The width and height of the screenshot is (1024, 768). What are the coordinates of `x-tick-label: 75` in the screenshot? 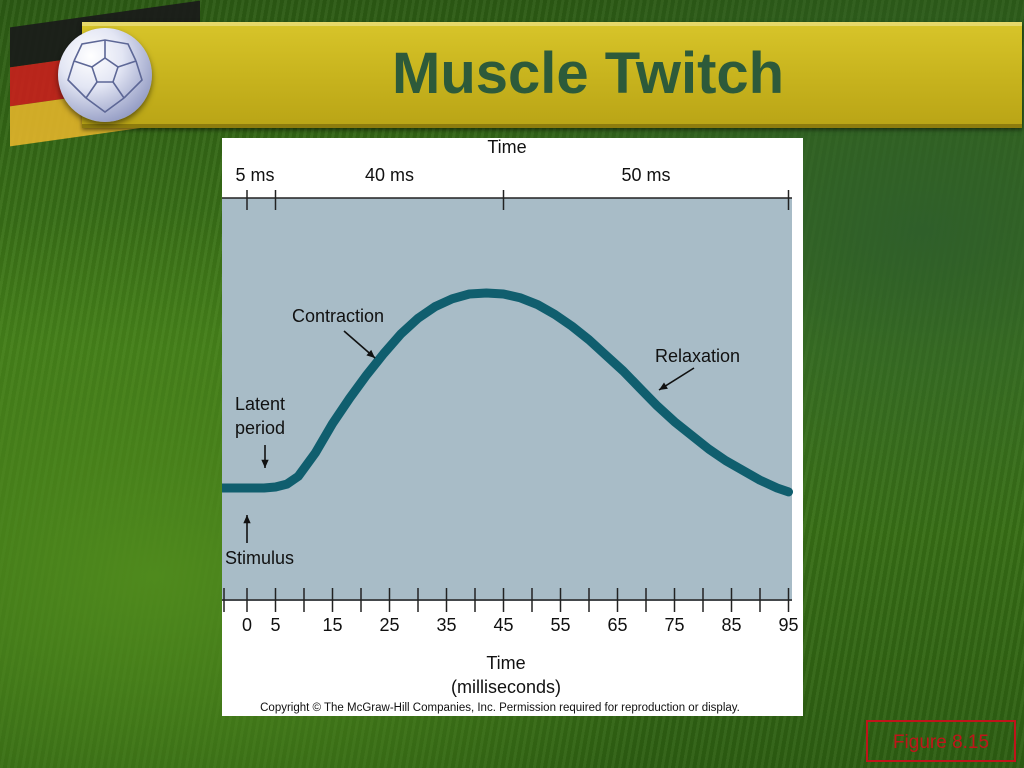 It's located at (674, 625).